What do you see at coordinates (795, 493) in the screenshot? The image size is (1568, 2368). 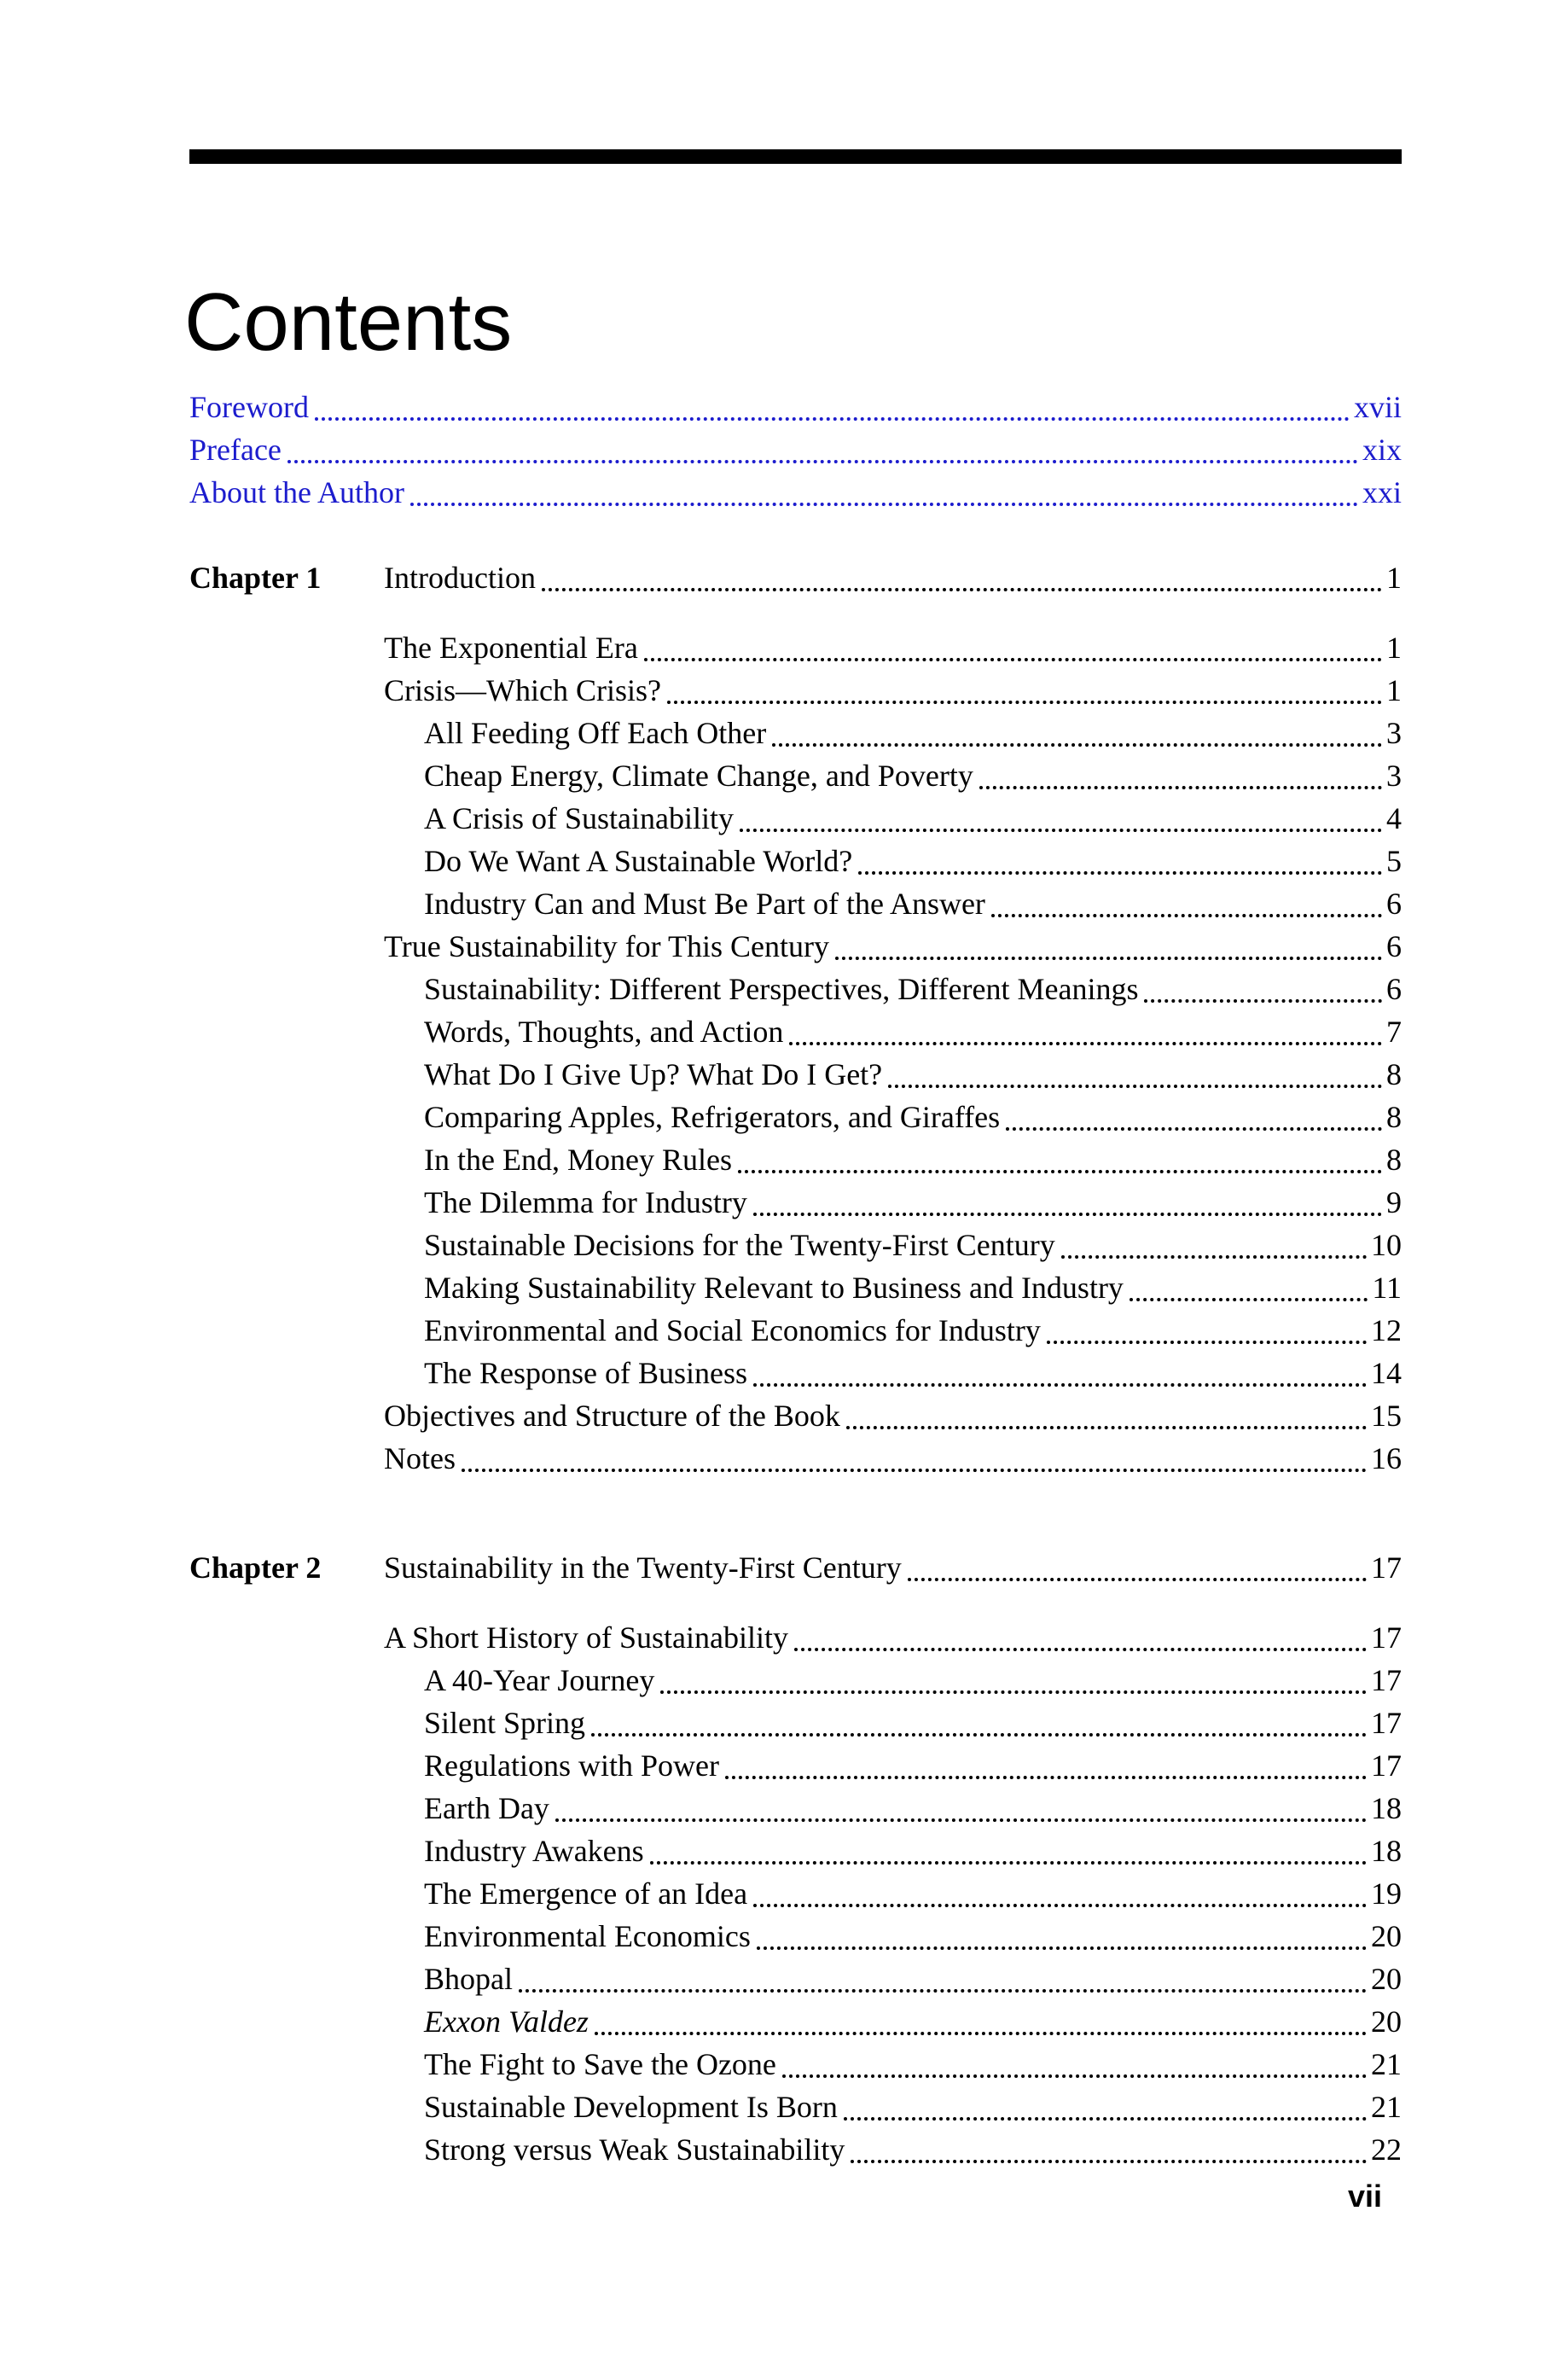 I see `toc-entry-row: About the Author xxi` at bounding box center [795, 493].